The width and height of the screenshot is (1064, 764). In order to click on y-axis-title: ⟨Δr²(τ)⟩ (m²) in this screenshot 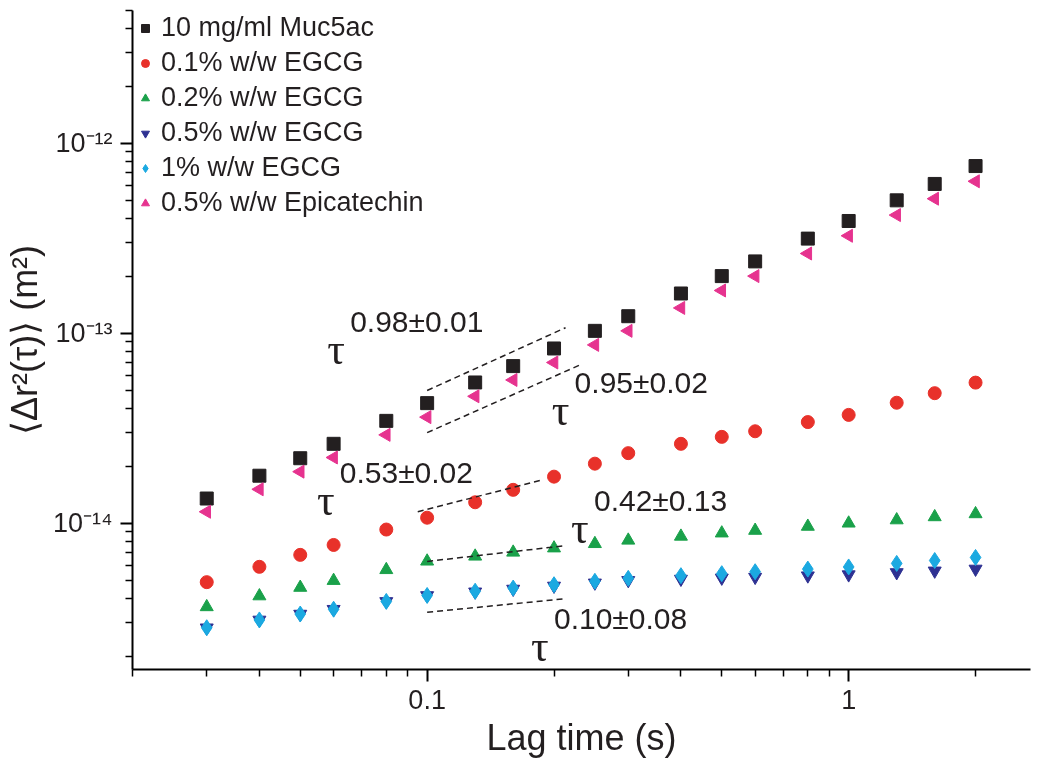, I will do `click(24, 340)`.